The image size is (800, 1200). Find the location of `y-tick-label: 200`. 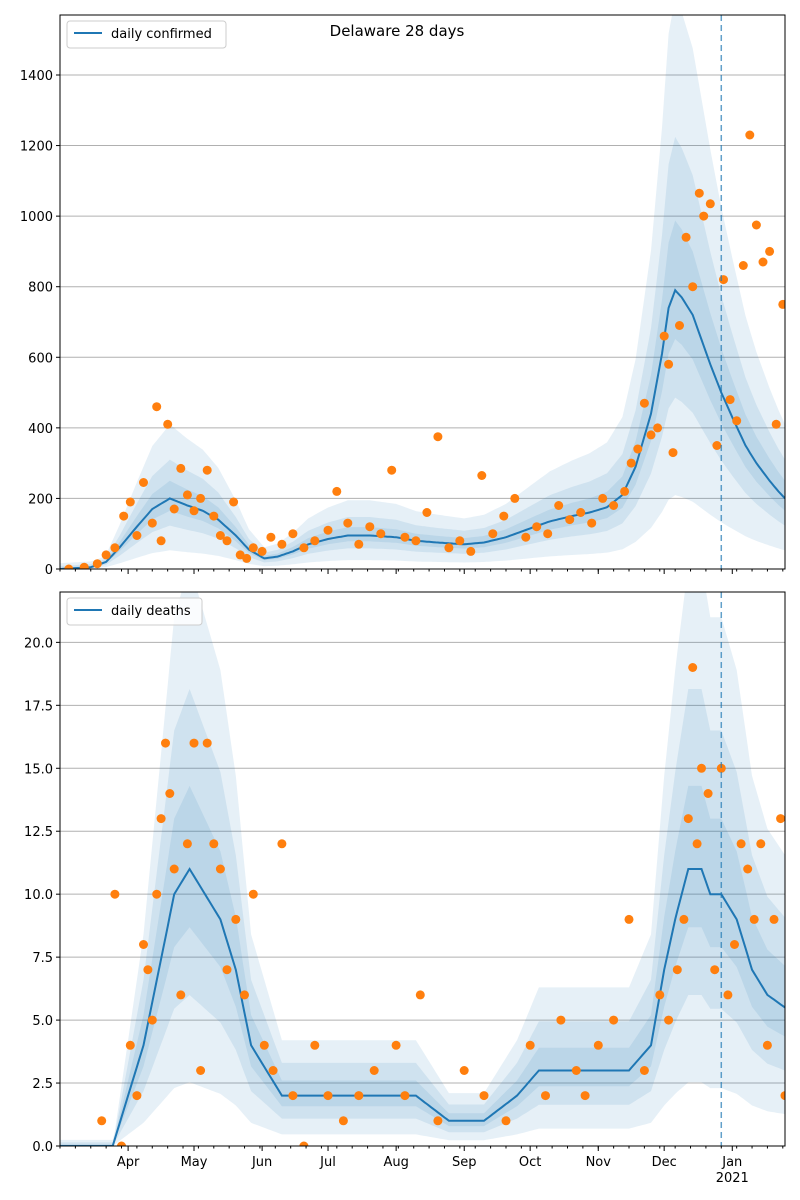

y-tick-label: 200 is located at coordinates (40, 499).